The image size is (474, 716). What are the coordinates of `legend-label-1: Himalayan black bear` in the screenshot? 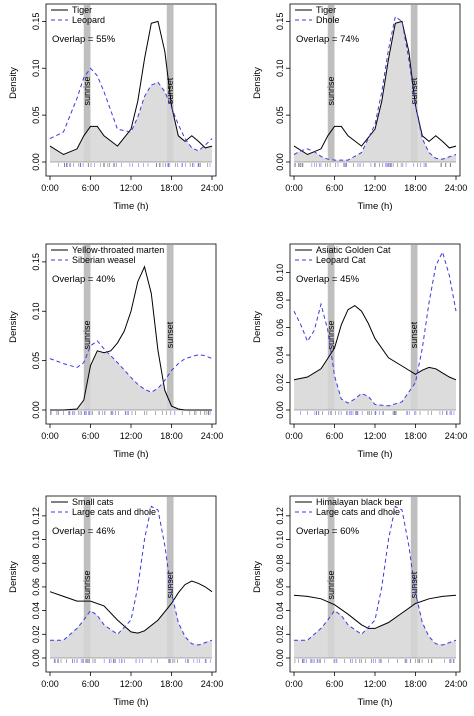 It's located at (359, 502).